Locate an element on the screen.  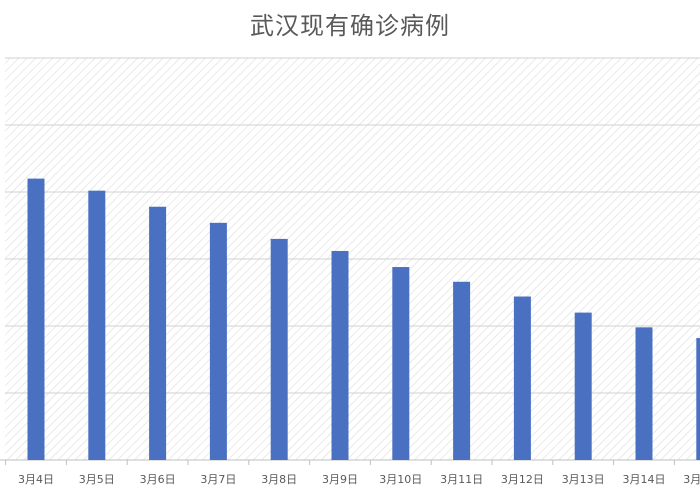
x-tick-label: 3月9日 is located at coordinates (340, 479).